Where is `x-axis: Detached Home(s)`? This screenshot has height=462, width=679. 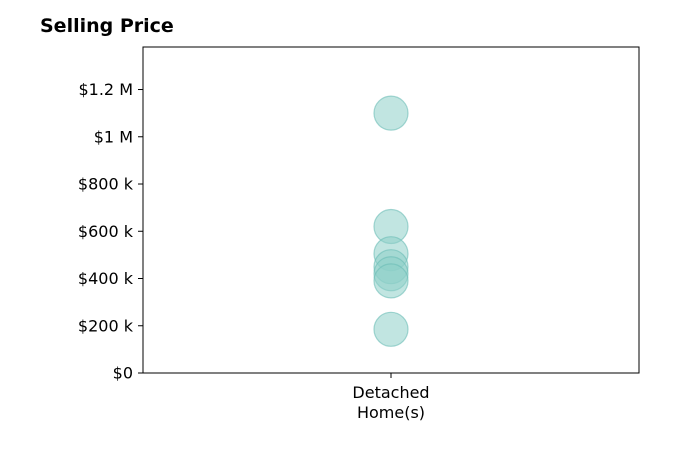 x-axis: Detached Home(s) is located at coordinates (391, 397).